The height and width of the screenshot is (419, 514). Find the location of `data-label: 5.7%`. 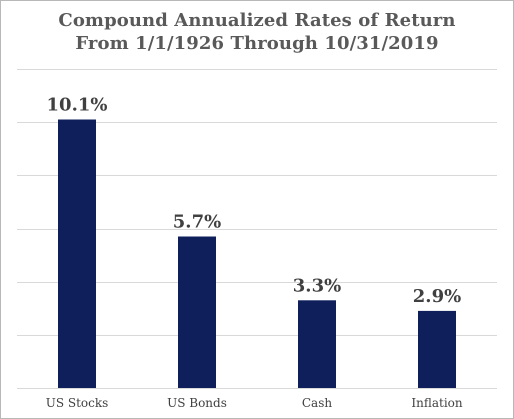

data-label: 5.7% is located at coordinates (197, 222).